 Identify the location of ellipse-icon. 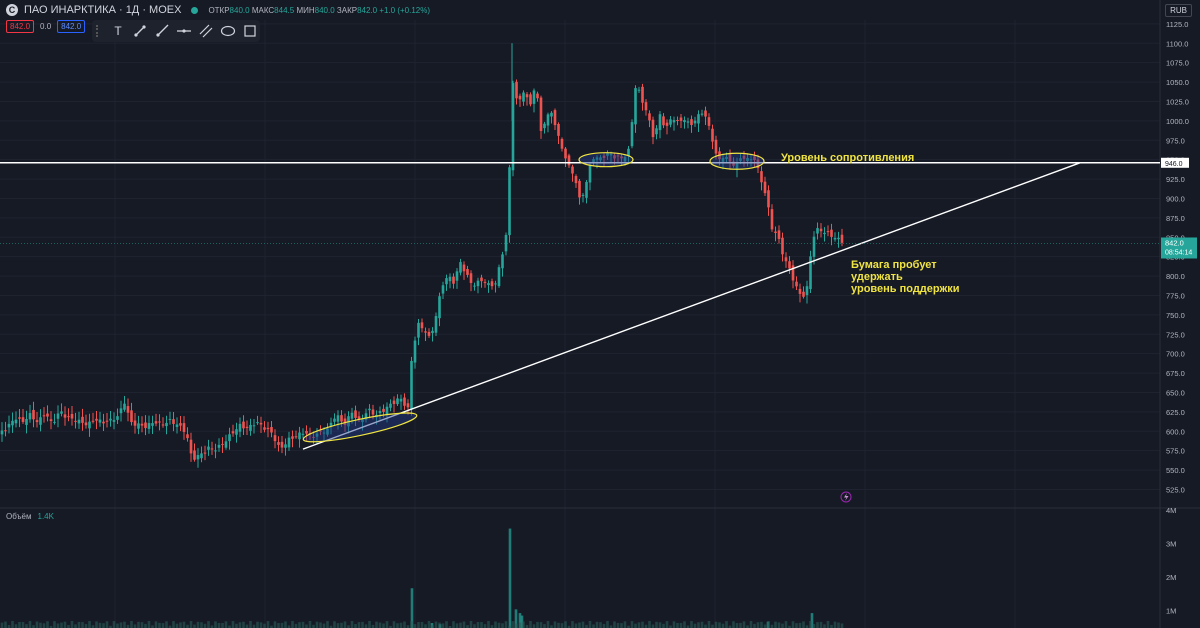
(228, 31).